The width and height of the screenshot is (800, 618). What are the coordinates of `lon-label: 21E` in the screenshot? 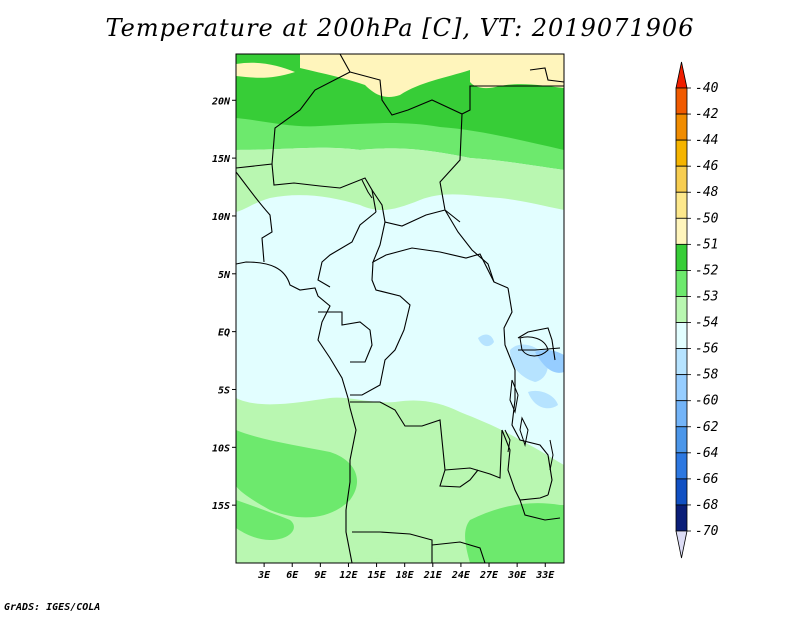 It's located at (433, 575).